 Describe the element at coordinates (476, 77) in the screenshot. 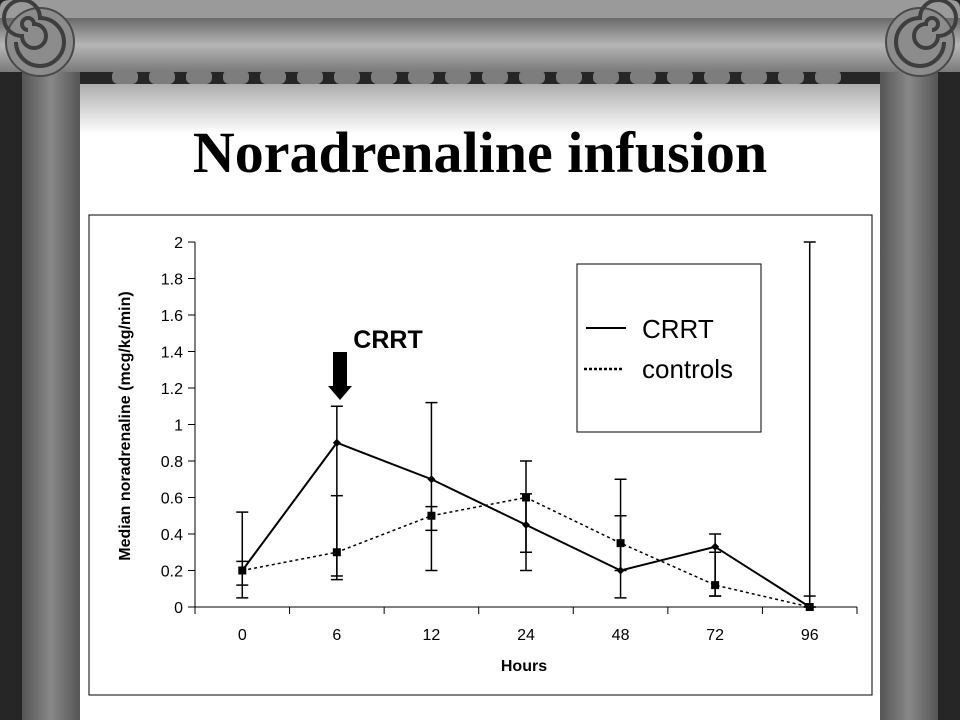

I see `dentil-row` at that location.